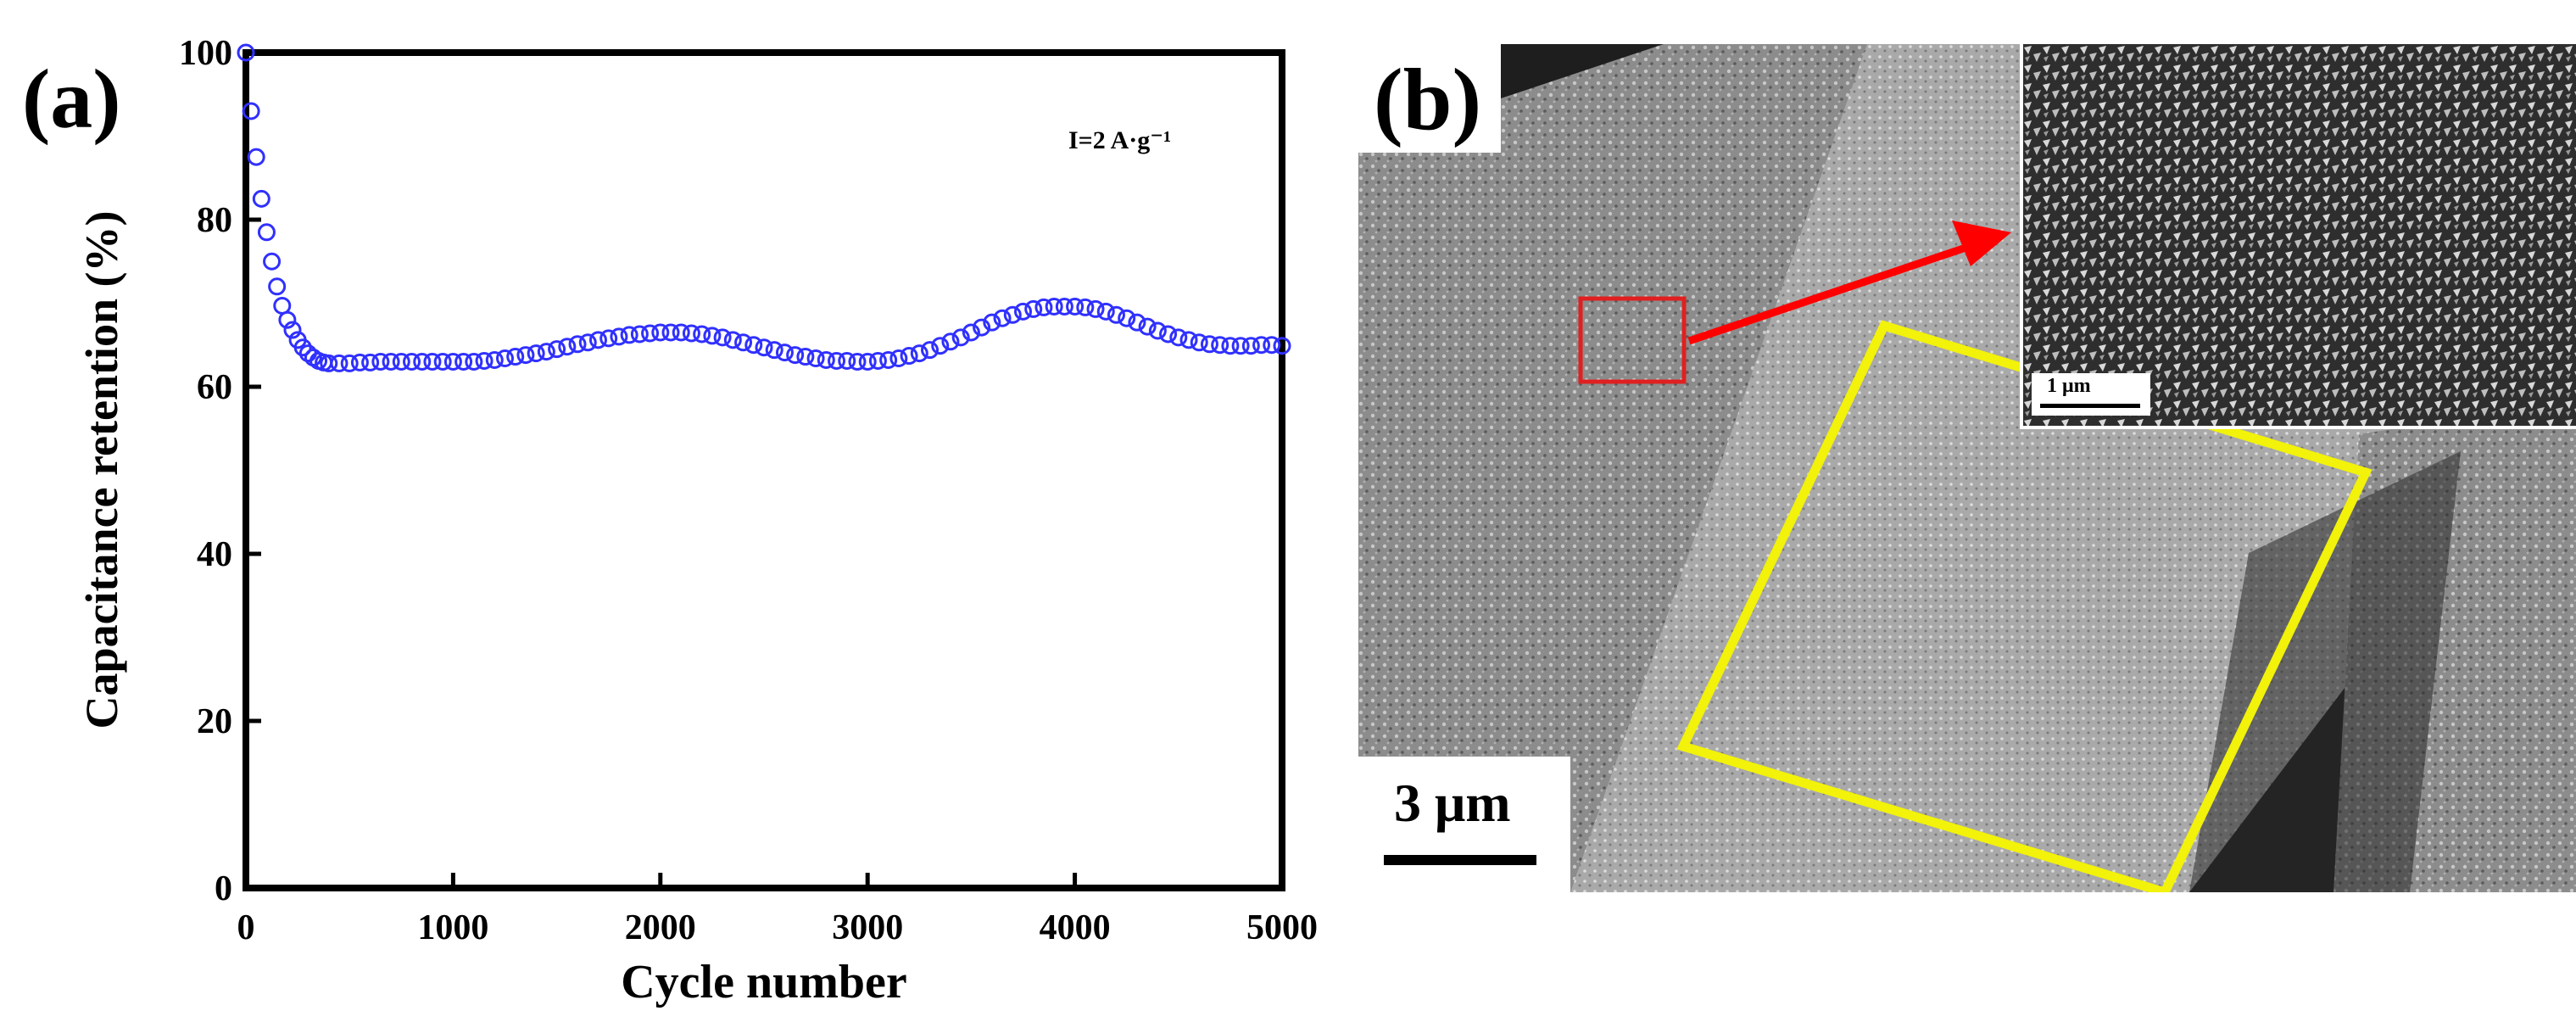 Image resolution: width=2576 pixels, height=1011 pixels. What do you see at coordinates (224, 888) in the screenshot?
I see `y-tick-label: 0` at bounding box center [224, 888].